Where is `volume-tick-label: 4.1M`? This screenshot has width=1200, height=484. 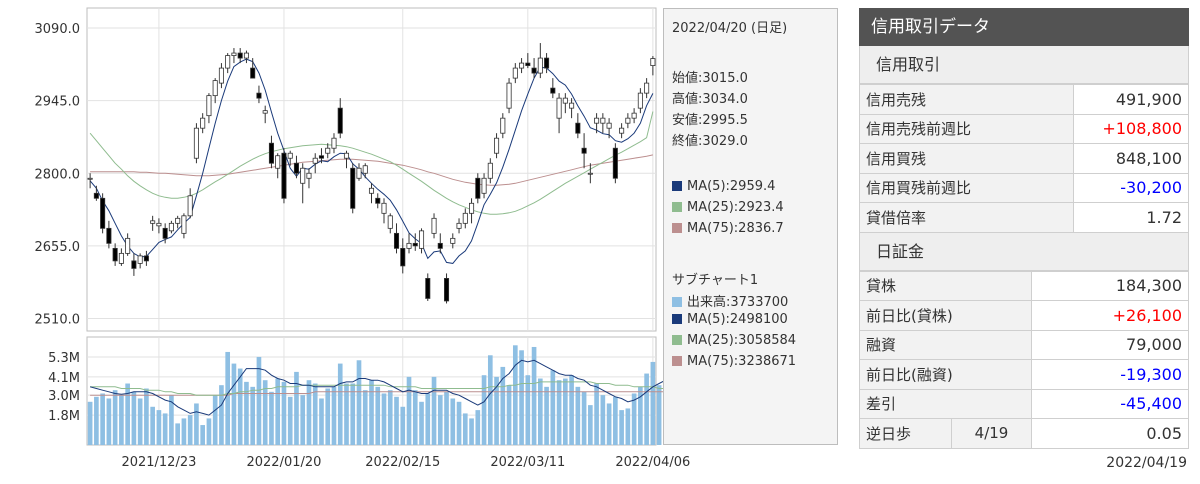 volume-tick-label: 4.1M is located at coordinates (64, 378).